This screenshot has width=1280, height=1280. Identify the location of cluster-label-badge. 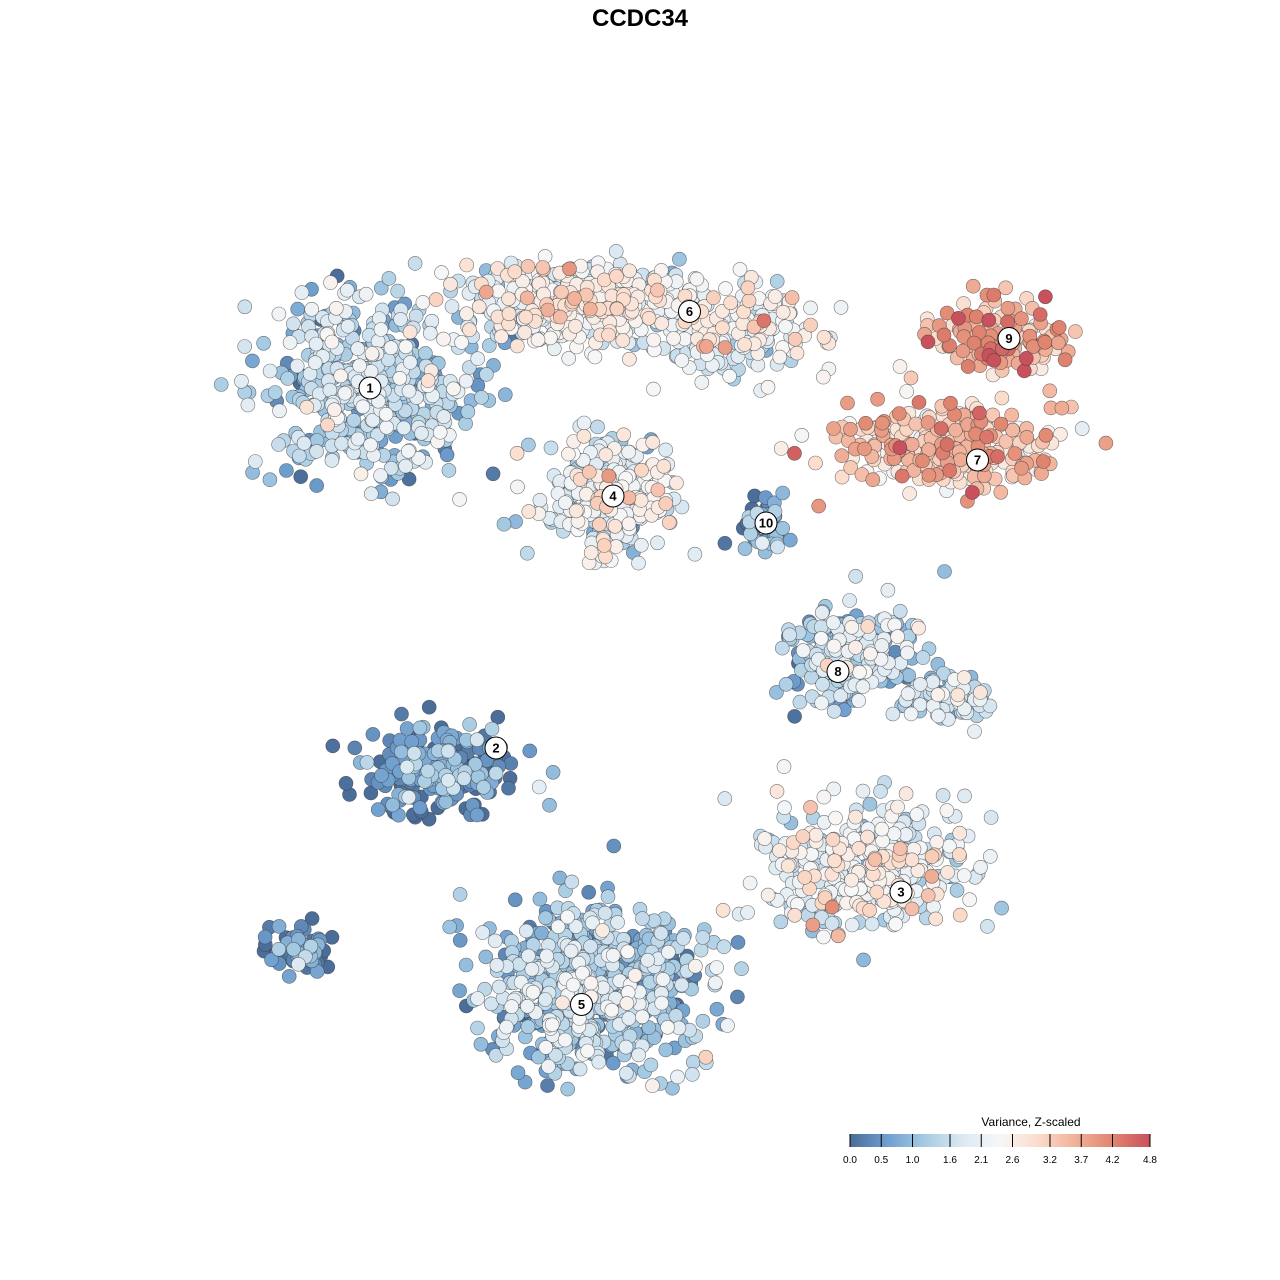
(689, 311).